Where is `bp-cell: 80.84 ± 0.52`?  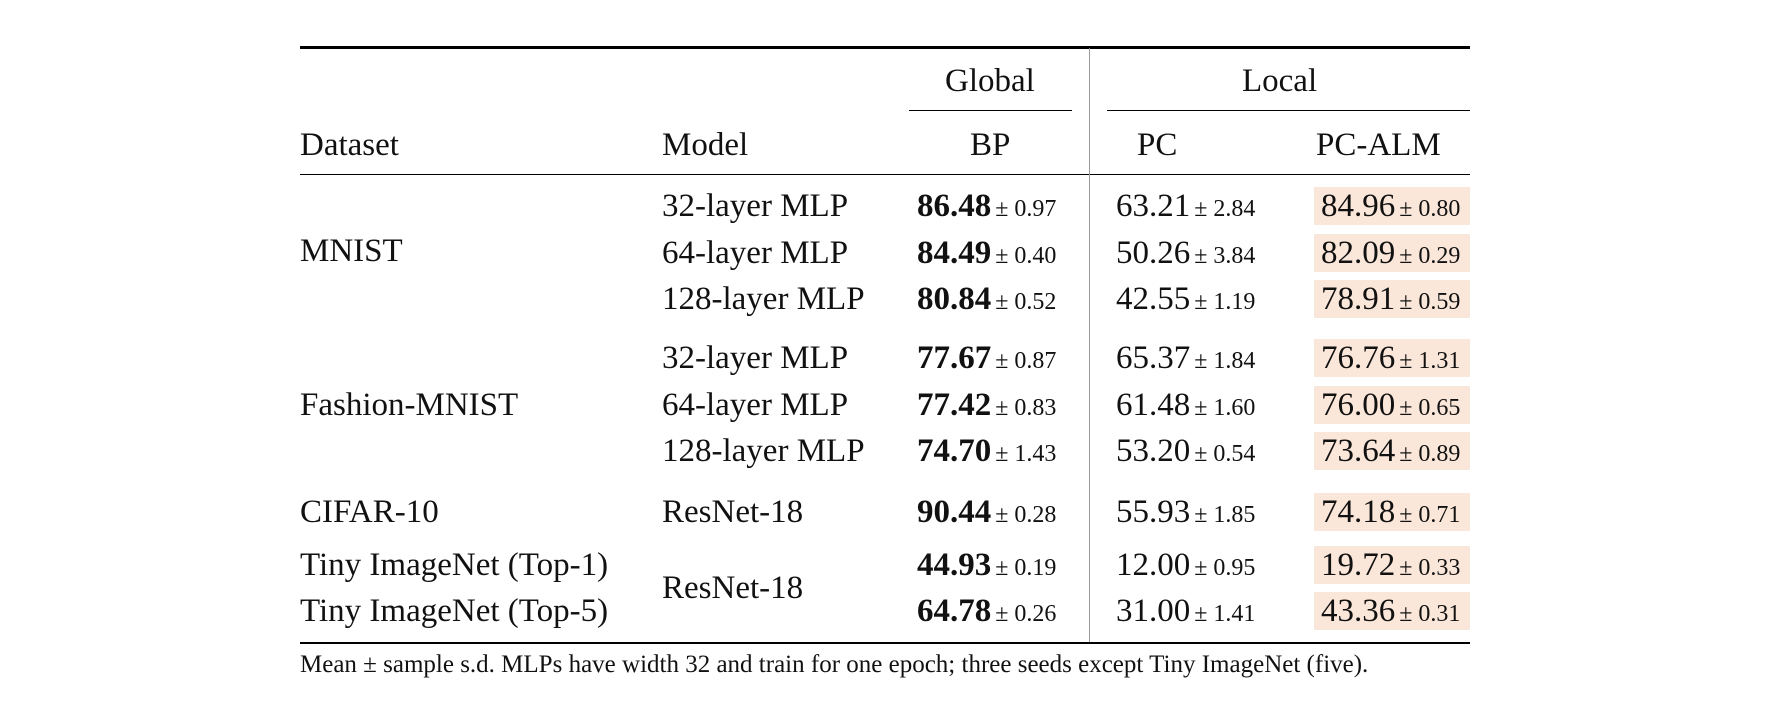 bp-cell: 80.84 ± 0.52 is located at coordinates (986, 299).